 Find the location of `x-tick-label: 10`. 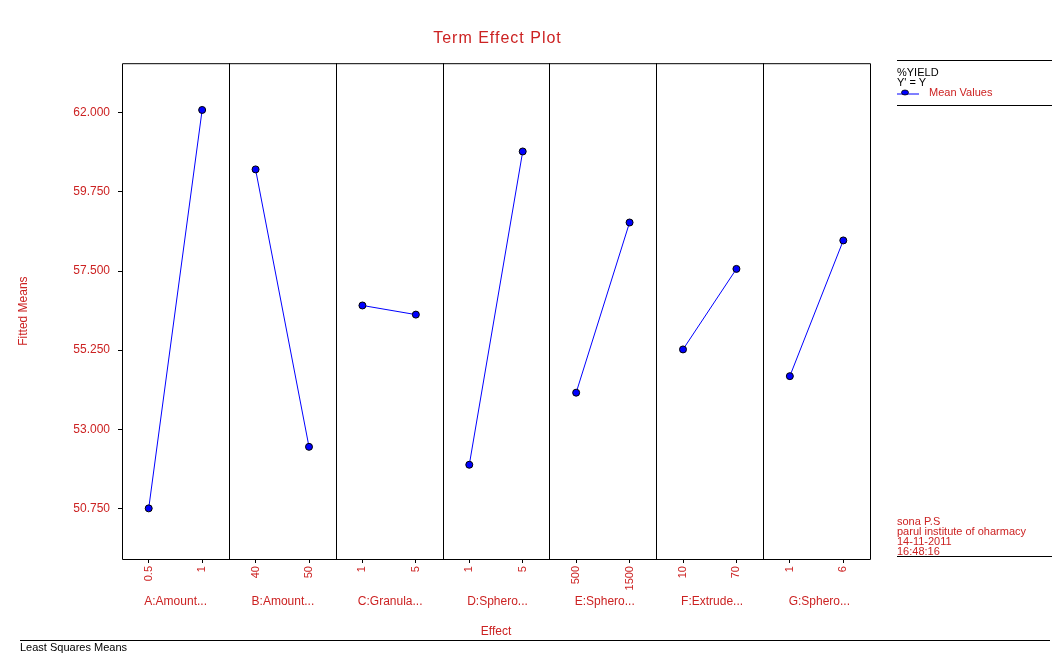

x-tick-label: 10 is located at coordinates (682, 572).